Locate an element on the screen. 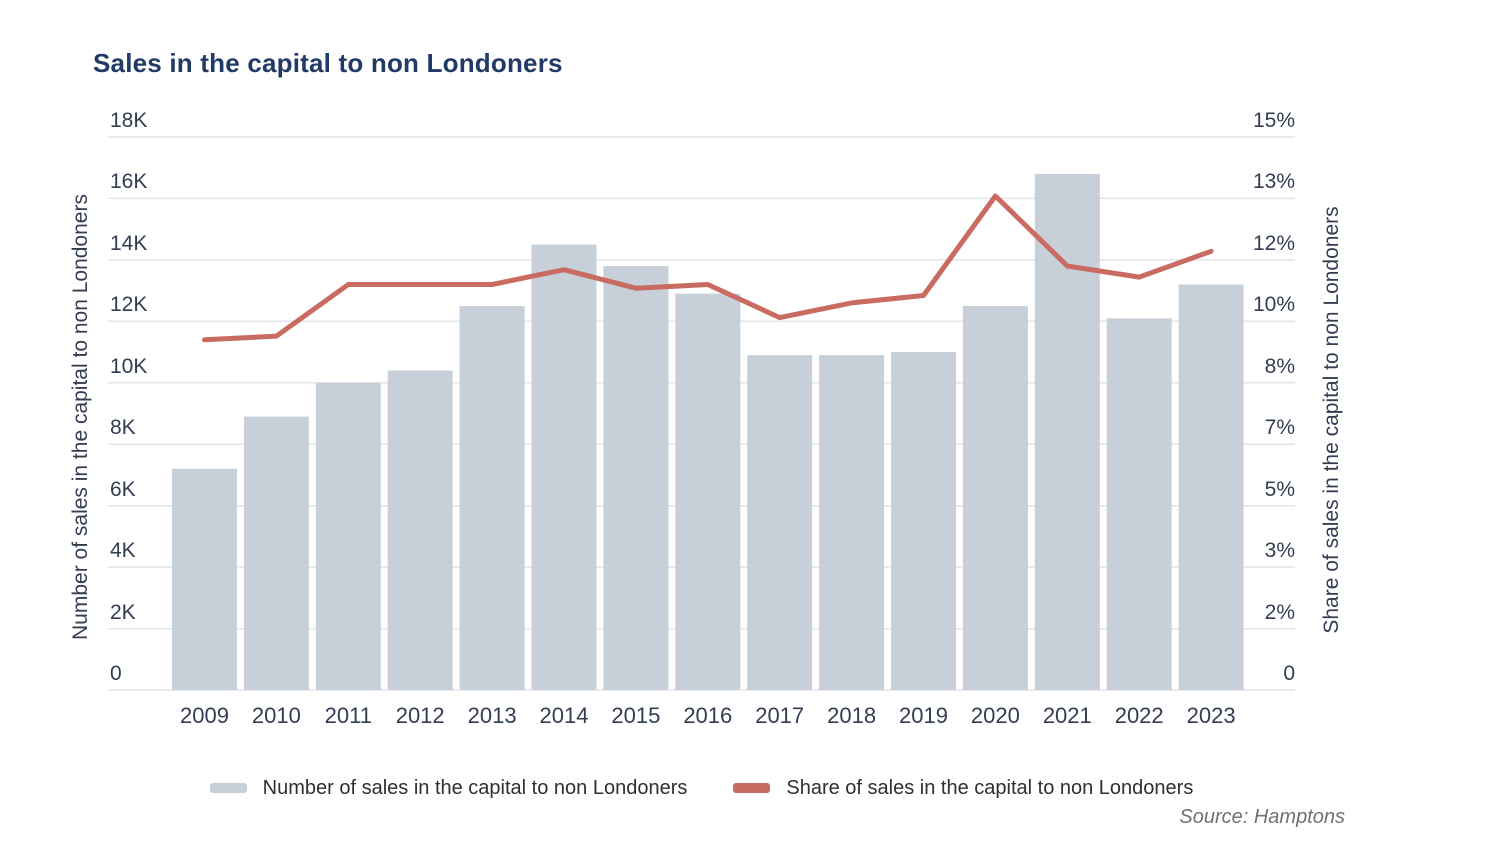 This screenshot has width=1492, height=860. bar-2014 is located at coordinates (564, 467).